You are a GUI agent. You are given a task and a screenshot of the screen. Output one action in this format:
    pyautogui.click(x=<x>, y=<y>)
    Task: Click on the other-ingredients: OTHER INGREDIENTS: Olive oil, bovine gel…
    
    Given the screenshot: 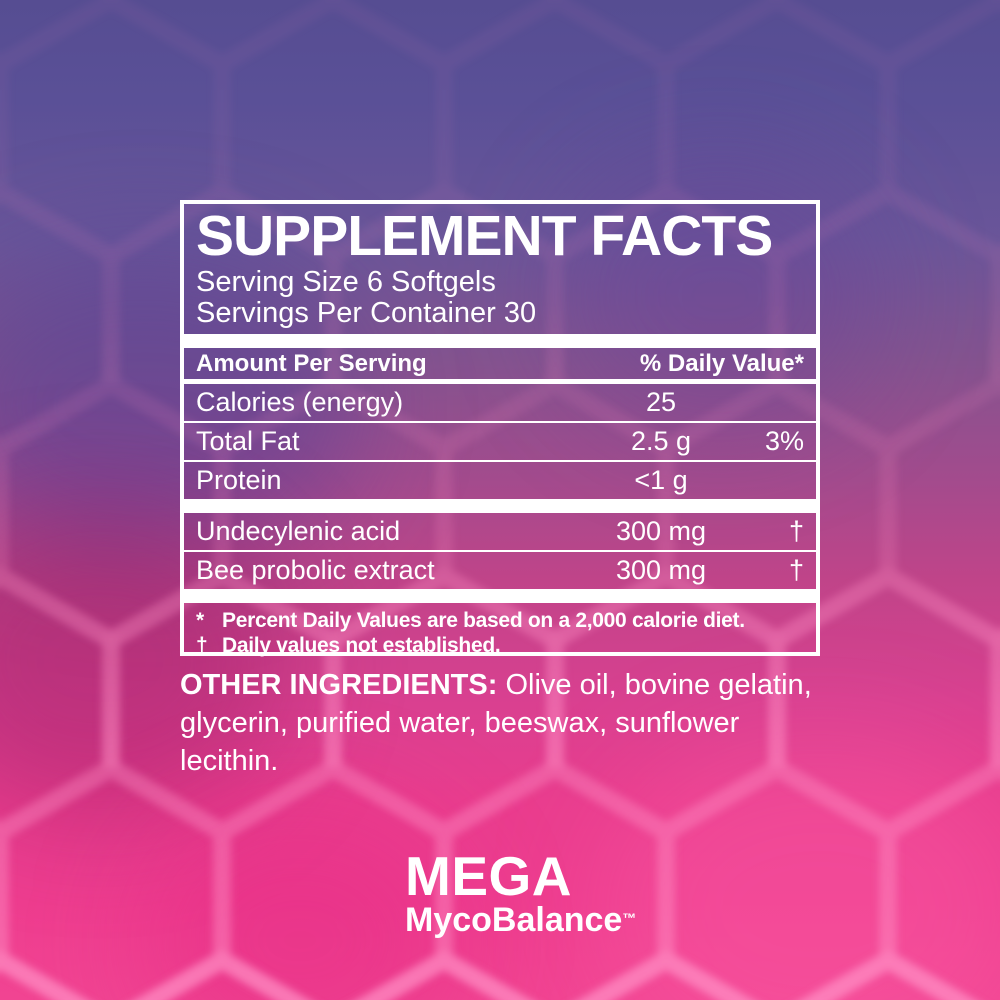 What is the action you would take?
    pyautogui.click(x=507, y=723)
    